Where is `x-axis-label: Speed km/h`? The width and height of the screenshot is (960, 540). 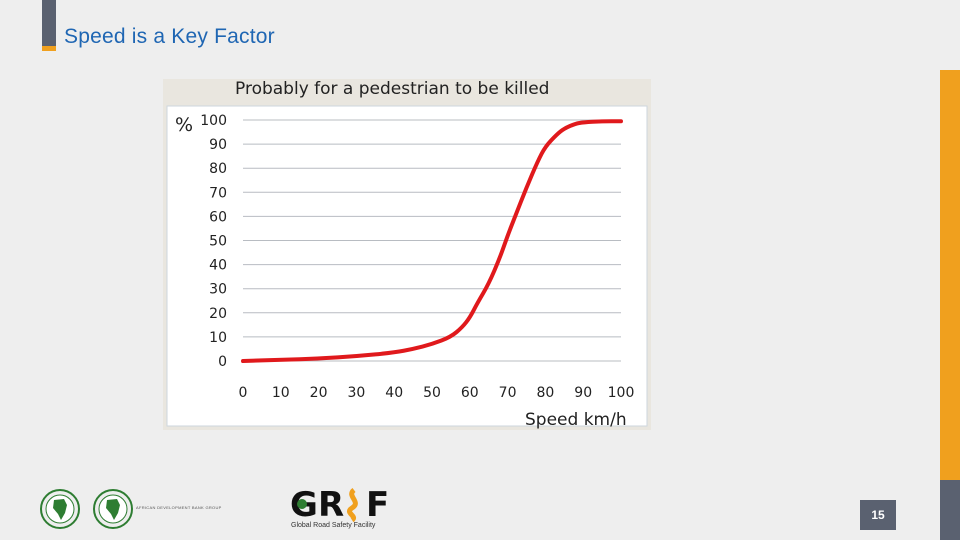
x-axis-label: Speed km/h is located at coordinates (576, 420).